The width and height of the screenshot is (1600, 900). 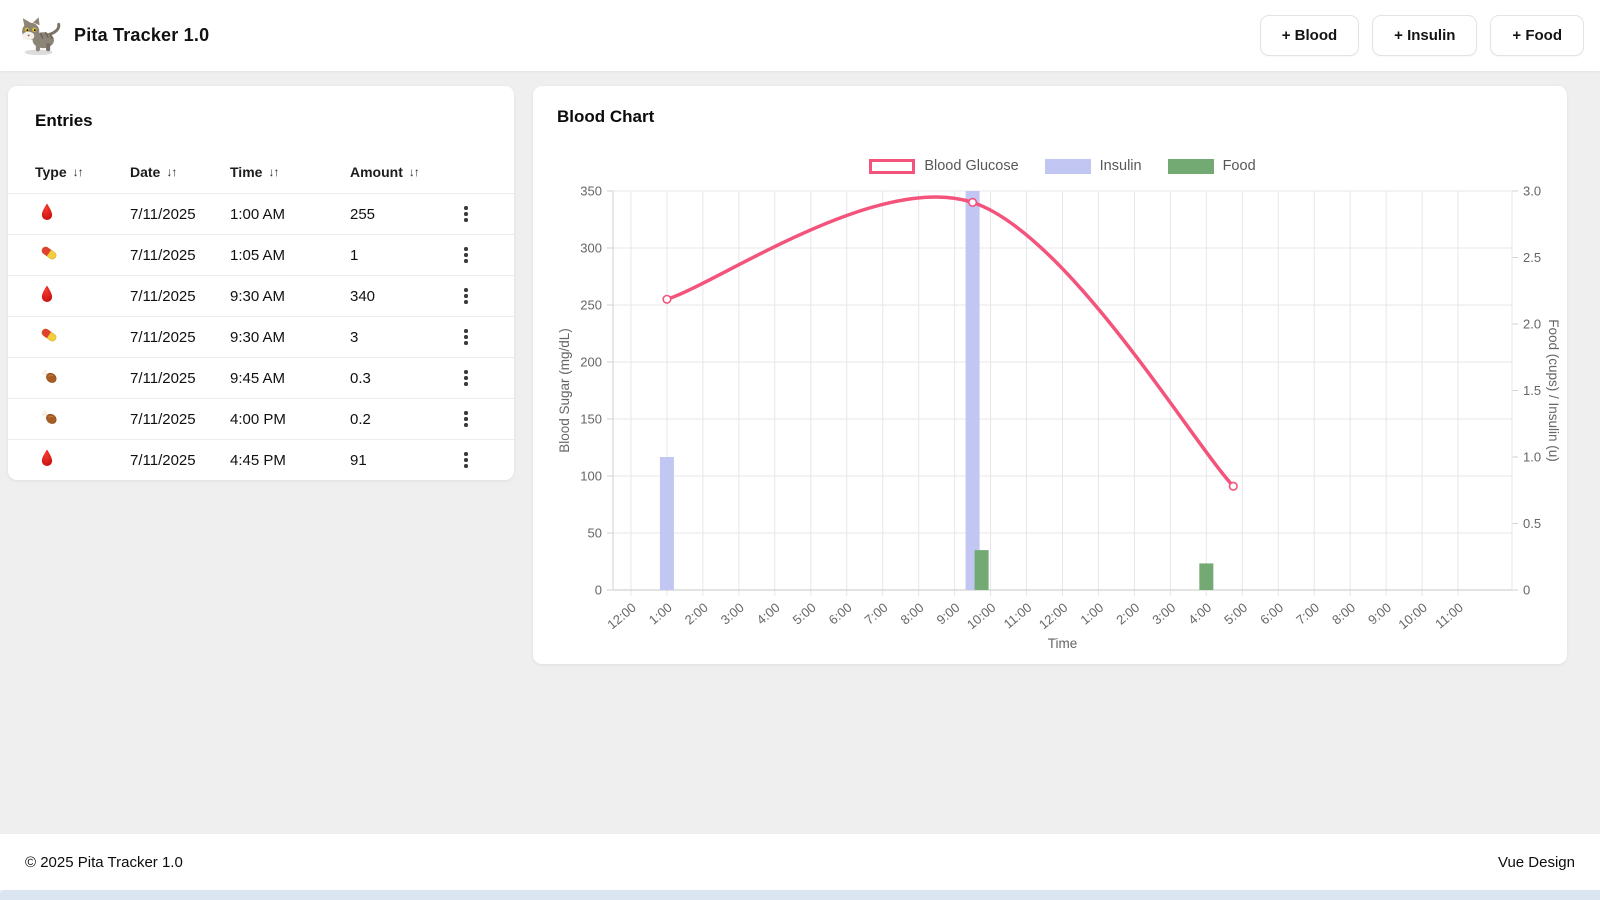 What do you see at coordinates (1120, 166) in the screenshot?
I see `legend-label: Insulin` at bounding box center [1120, 166].